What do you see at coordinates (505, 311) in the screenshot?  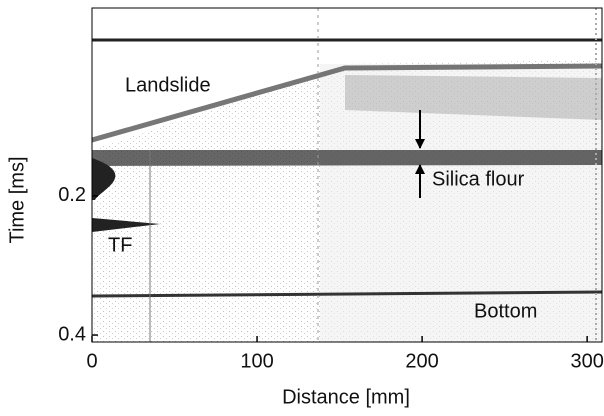 I see `annotation: Bottom` at bounding box center [505, 311].